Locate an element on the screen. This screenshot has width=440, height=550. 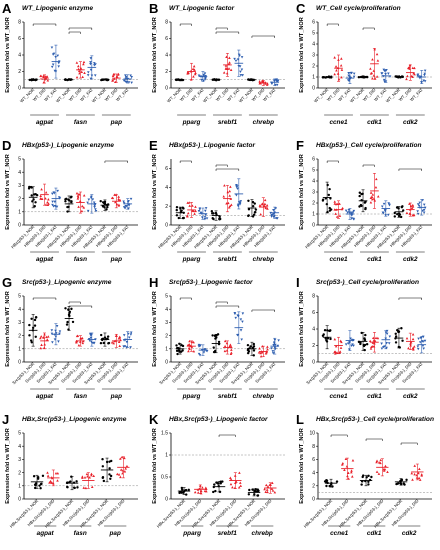
panel-title-i: Src(p53-)_Cell cycle/proliferation is located at coordinates (367, 282).